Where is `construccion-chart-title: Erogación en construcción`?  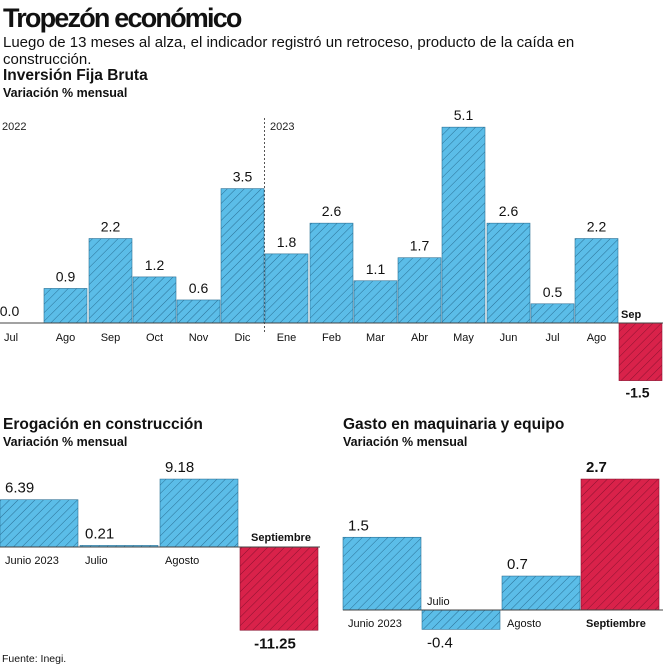 construccion-chart-title: Erogación en construcción is located at coordinates (103, 424).